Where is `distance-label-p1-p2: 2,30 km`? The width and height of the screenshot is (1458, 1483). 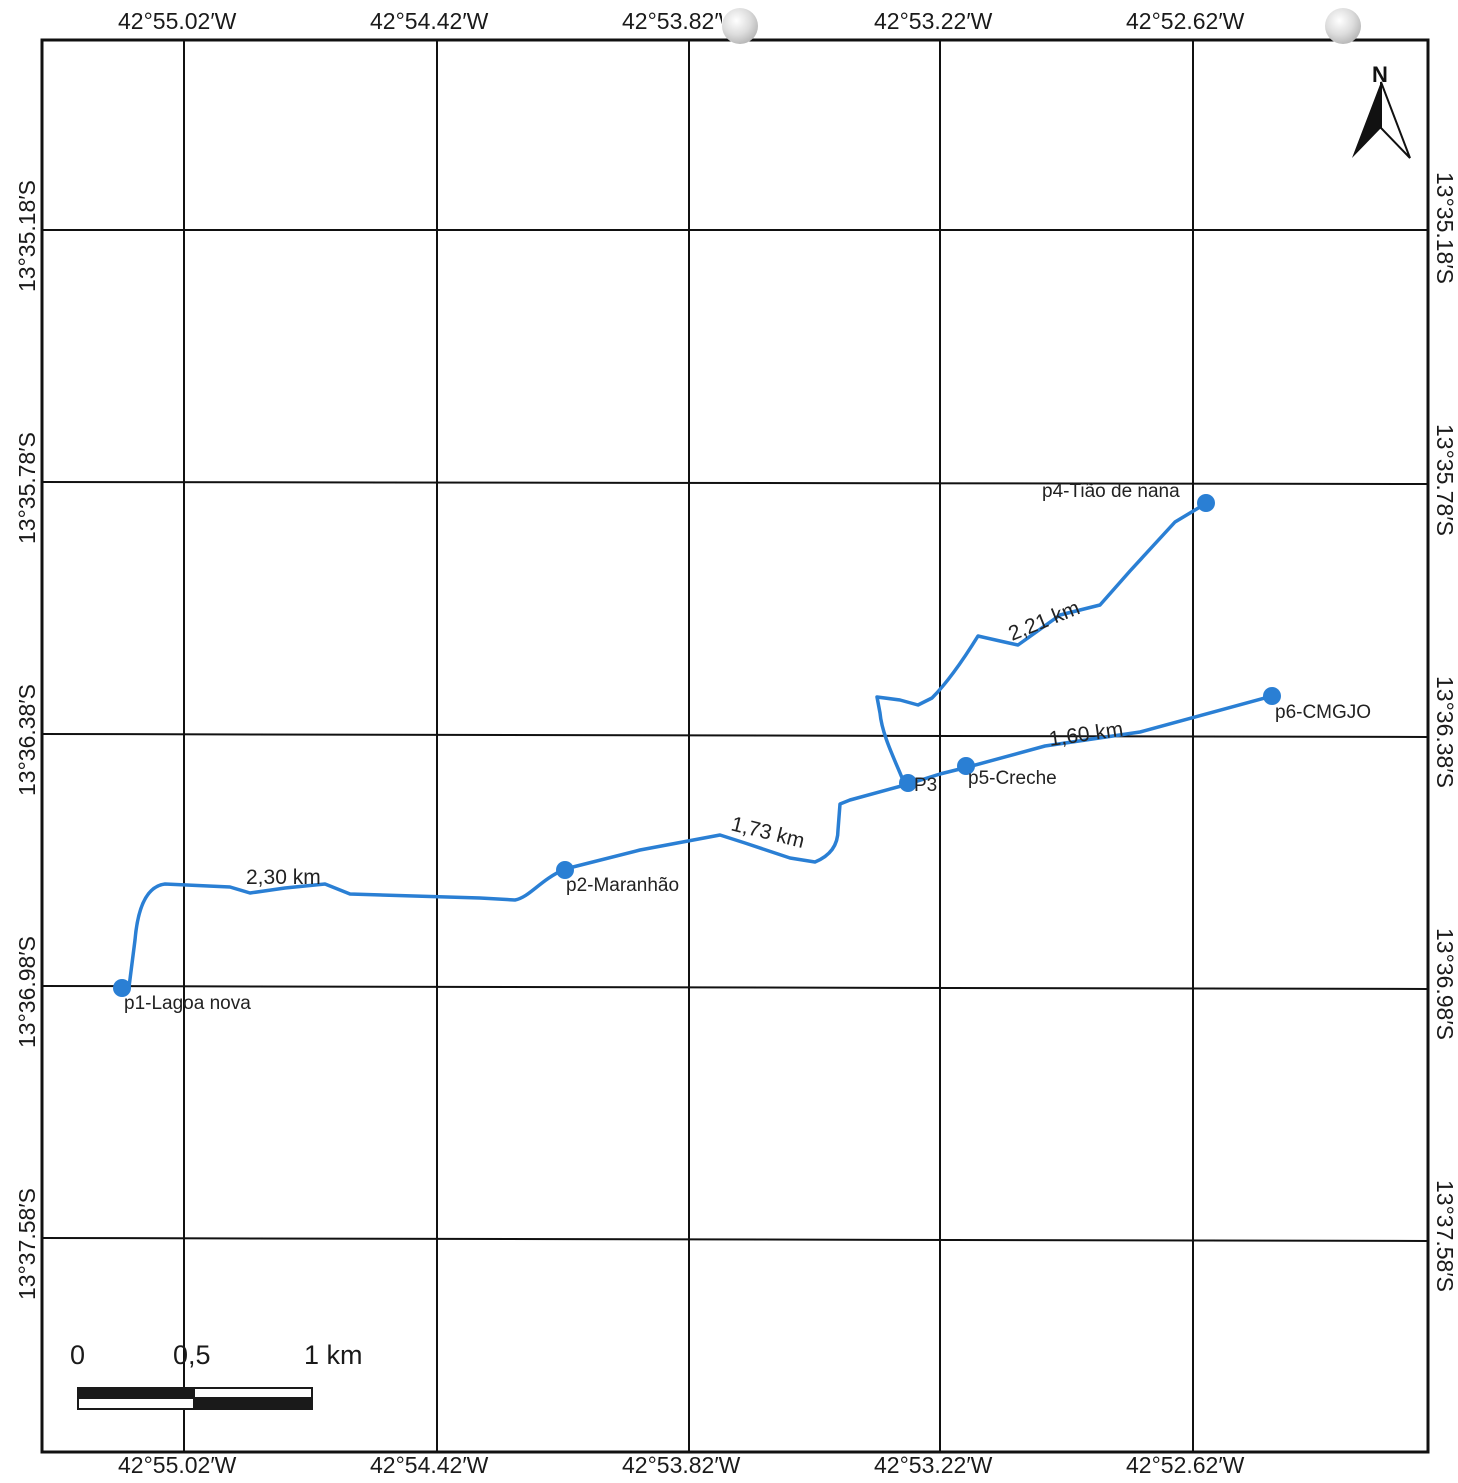 distance-label-p1-p2: 2,30 km is located at coordinates (283, 877).